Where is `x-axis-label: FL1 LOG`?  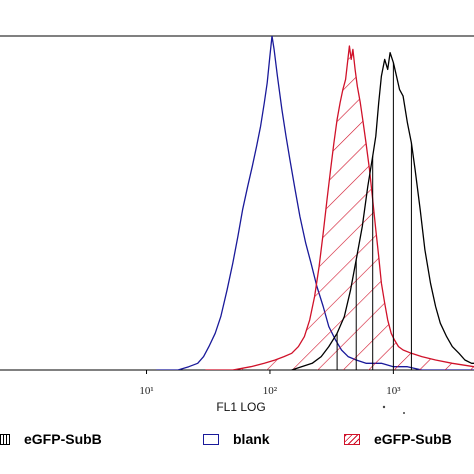
x-axis-label: FL1 LOG is located at coordinates (240, 407).